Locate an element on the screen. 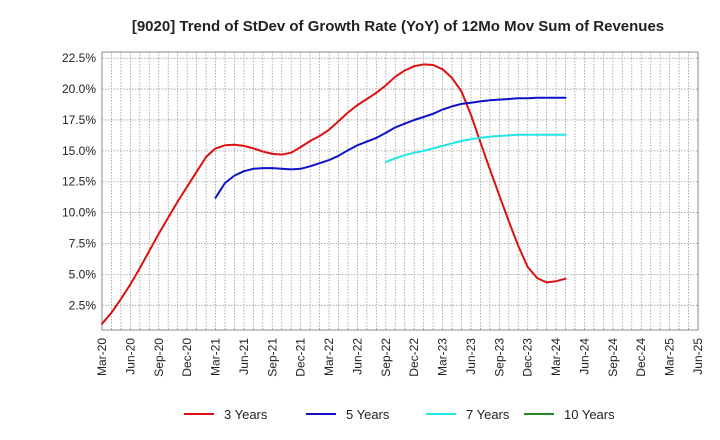 Image resolution: width=720 pixels, height=440 pixels. series-line-5-years is located at coordinates (390, 147).